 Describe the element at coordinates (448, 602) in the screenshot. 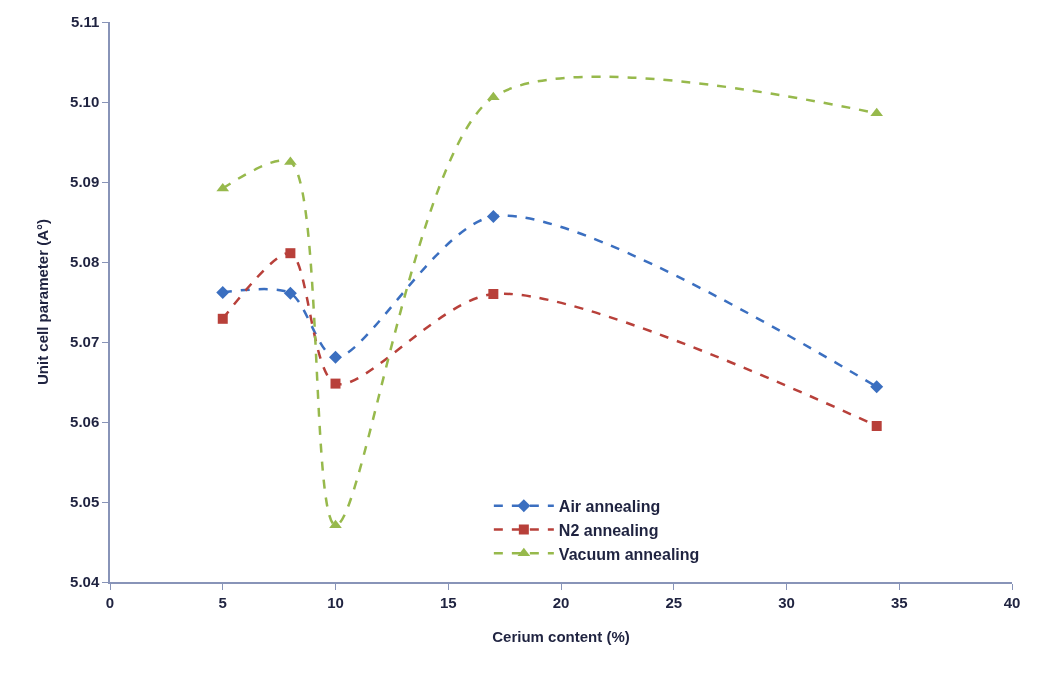

I see `x-tick-label: 15` at that location.